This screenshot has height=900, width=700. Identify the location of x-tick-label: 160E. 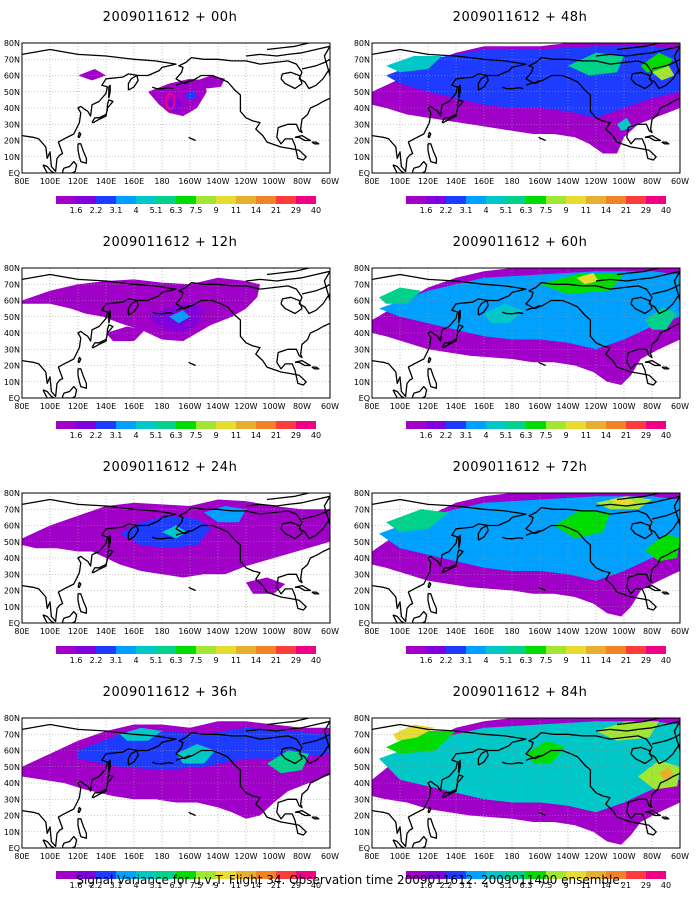
(134, 856).